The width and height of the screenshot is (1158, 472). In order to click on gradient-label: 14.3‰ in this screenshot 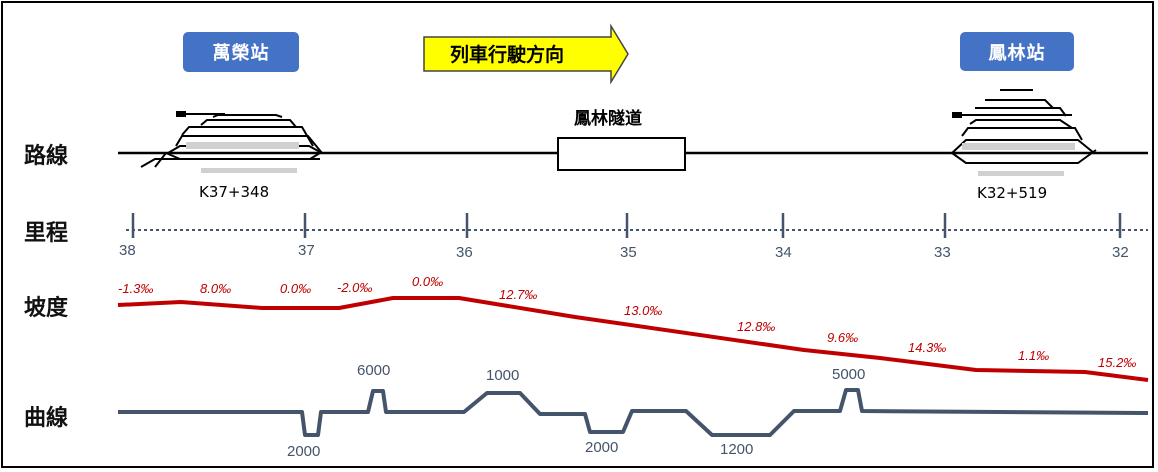, I will do `click(927, 347)`.